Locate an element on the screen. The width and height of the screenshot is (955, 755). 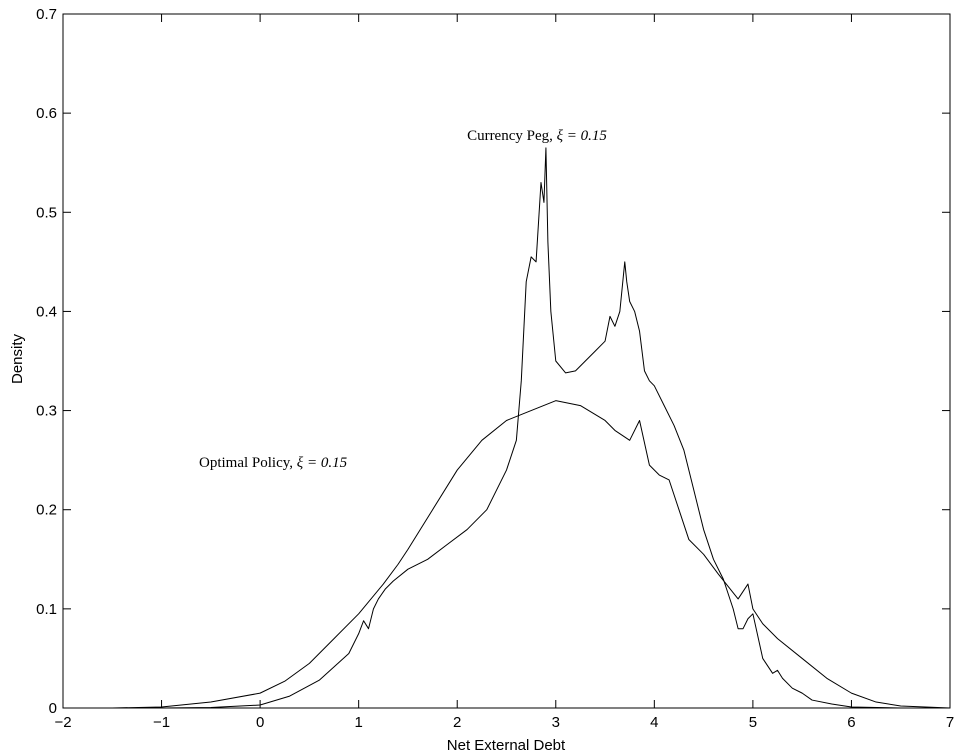
annotation-prefix: Currency Peg, is located at coordinates (512, 136).